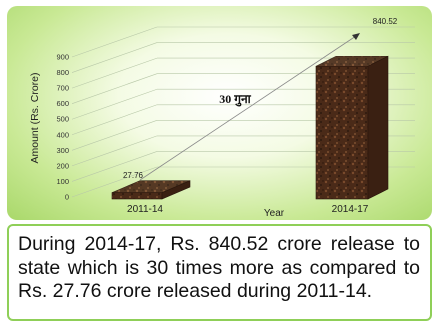  I want to click on y-tick-label: 600, so click(62, 103).